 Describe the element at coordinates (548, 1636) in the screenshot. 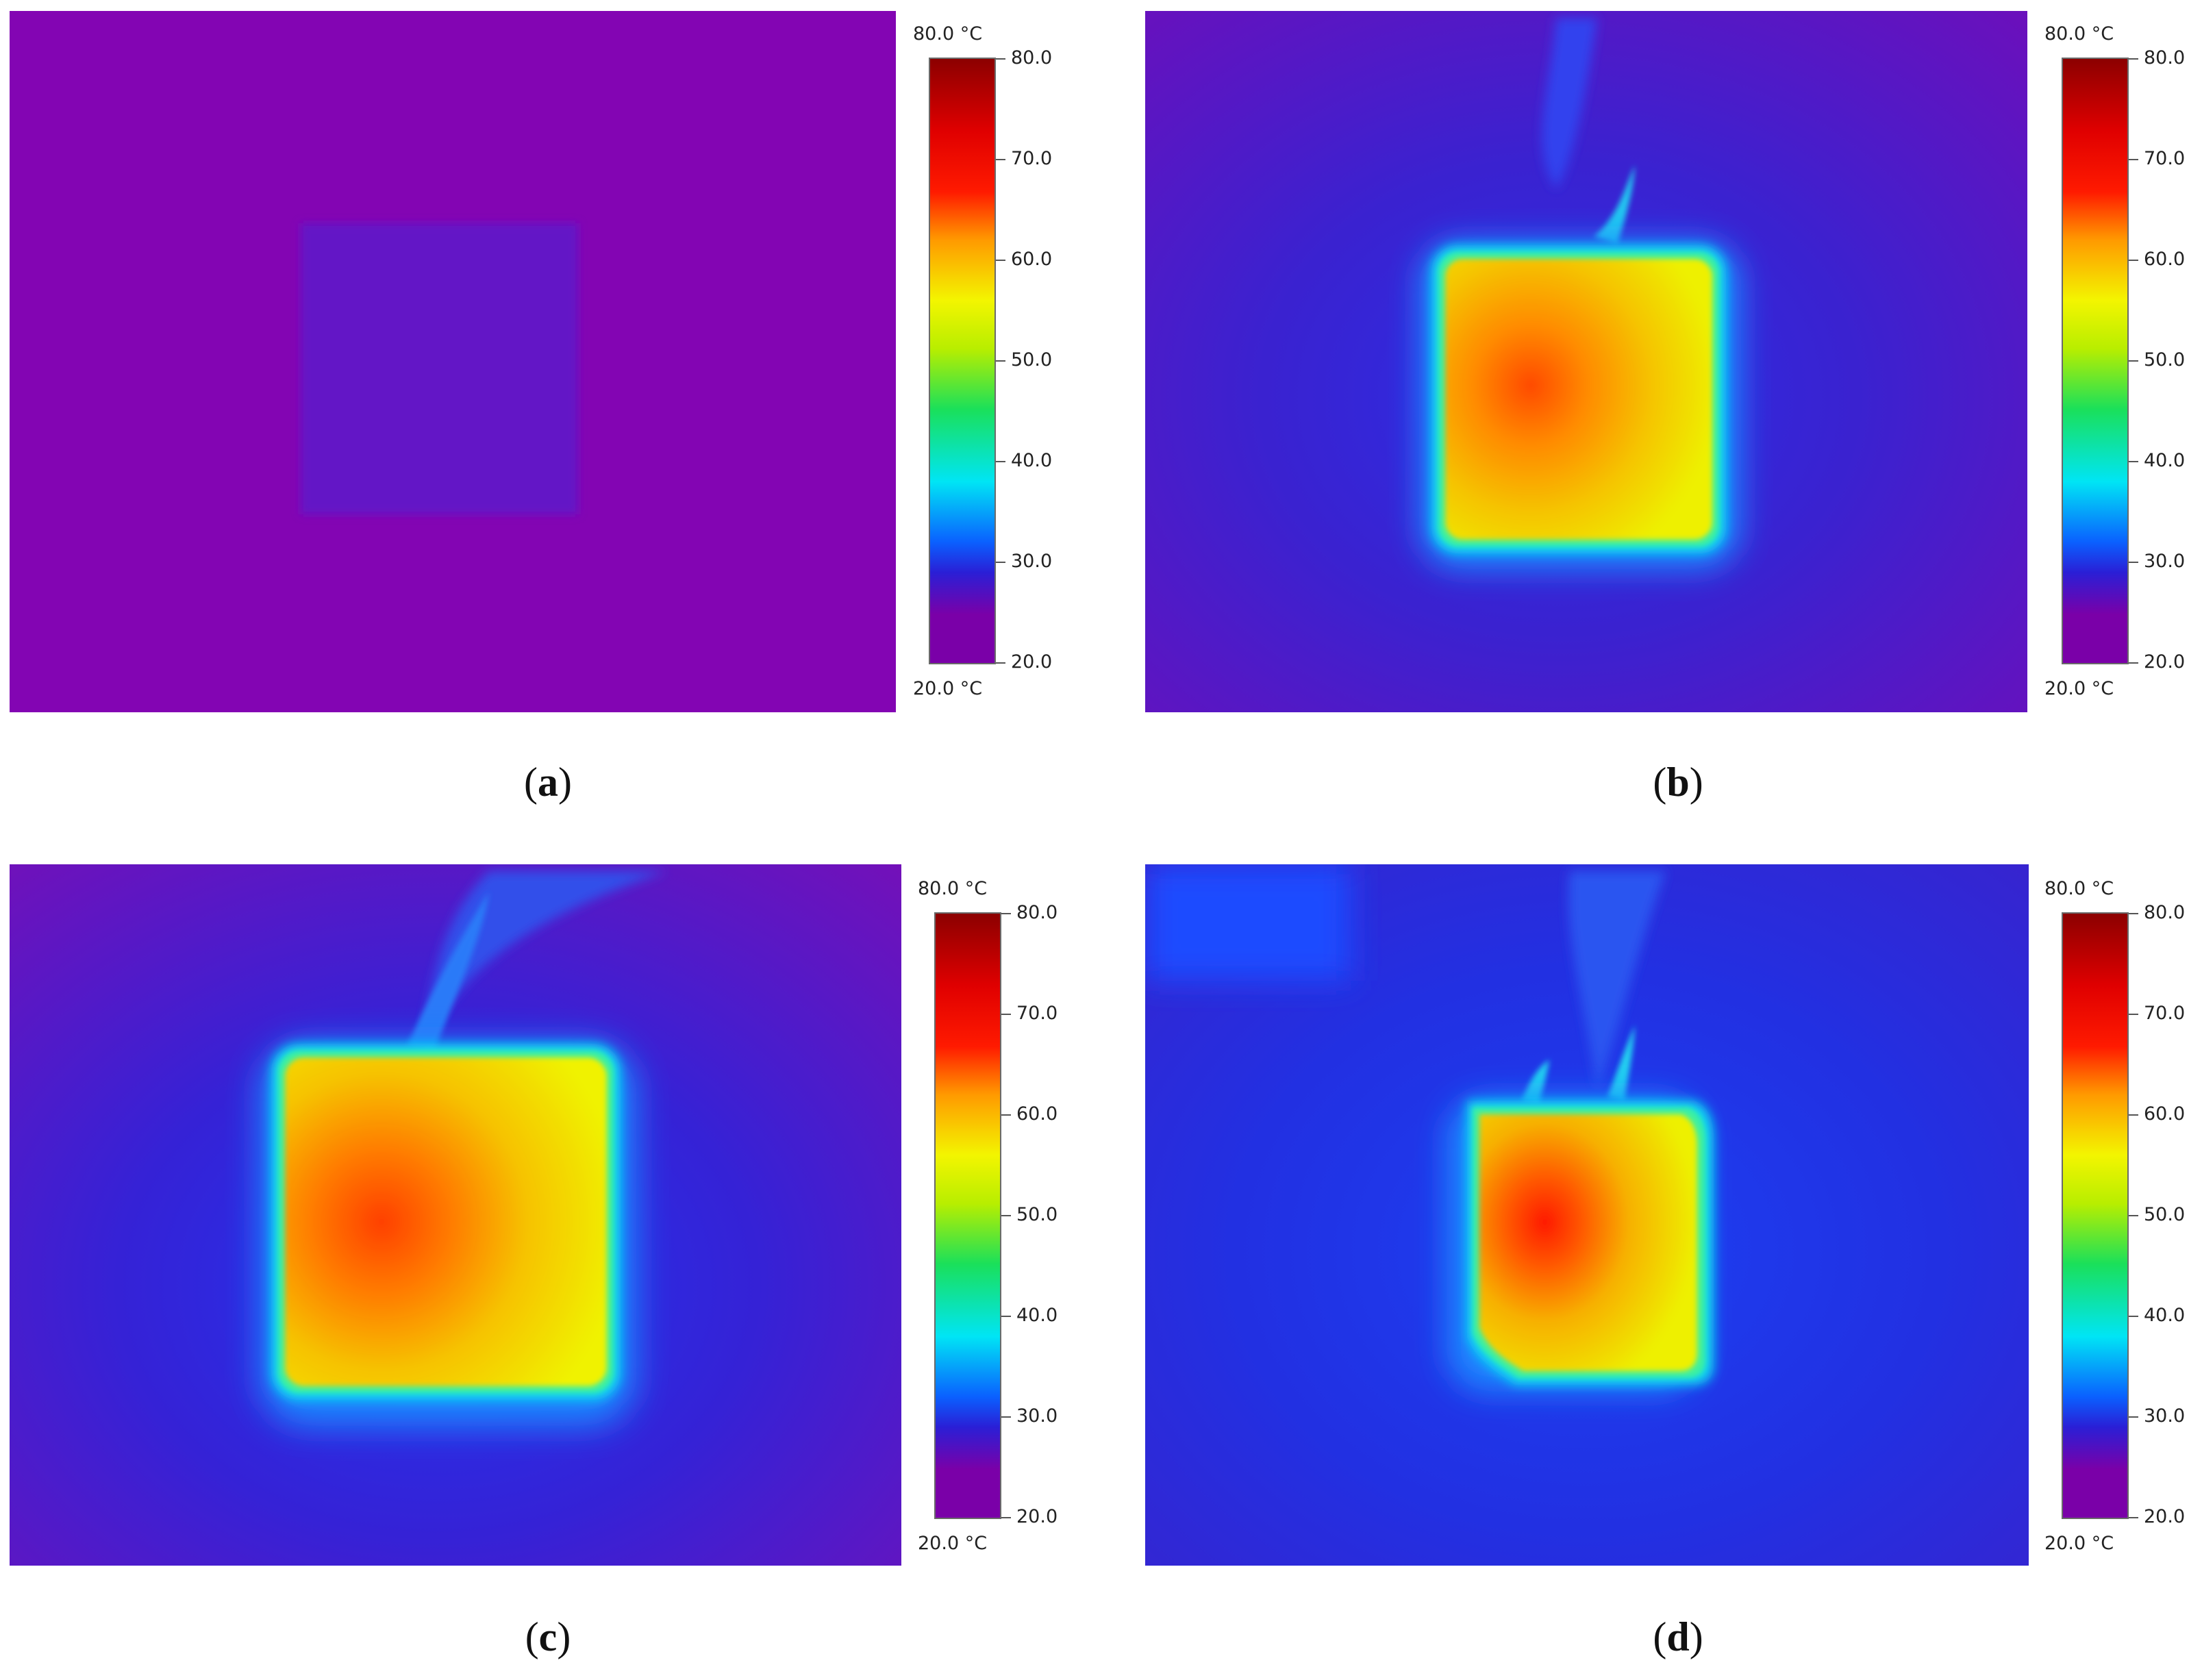

I see `panel-caption: (c)` at that location.